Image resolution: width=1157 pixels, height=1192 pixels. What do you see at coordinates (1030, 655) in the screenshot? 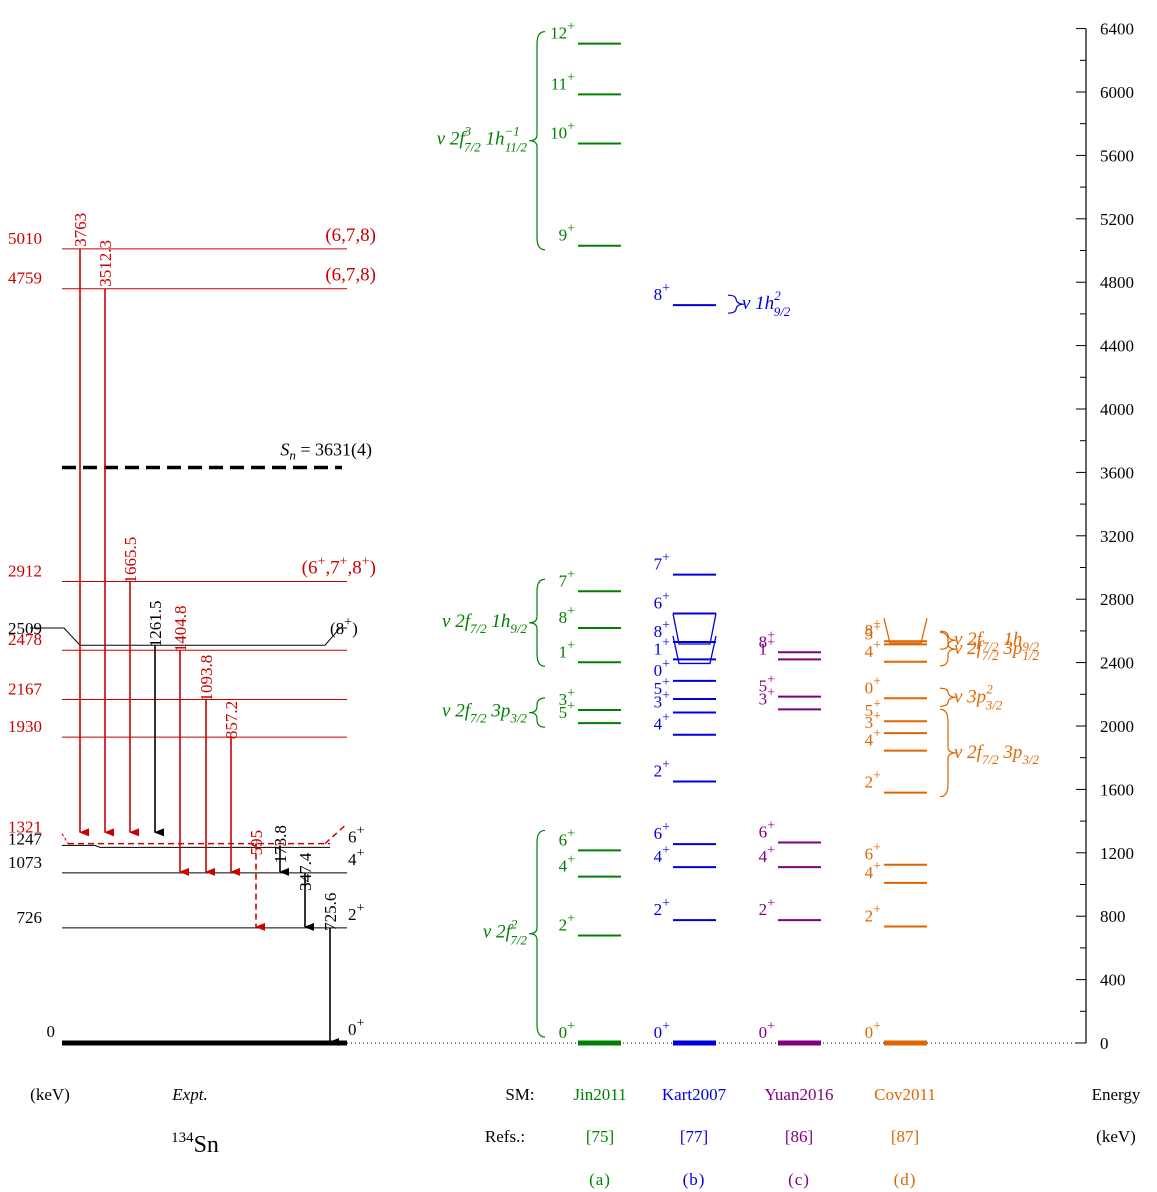
I see `config-cov-6-text-sub2: 1/2` at bounding box center [1030, 655].